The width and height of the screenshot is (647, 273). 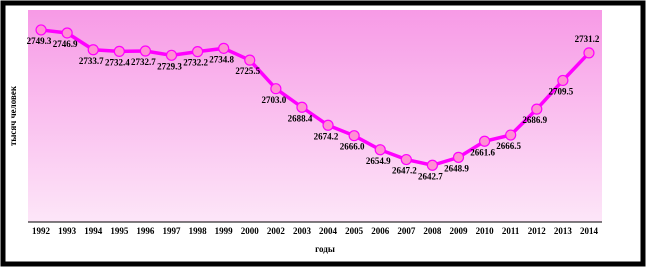 What do you see at coordinates (169, 66) in the screenshot?
I see `data-label: 2729.3` at bounding box center [169, 66].